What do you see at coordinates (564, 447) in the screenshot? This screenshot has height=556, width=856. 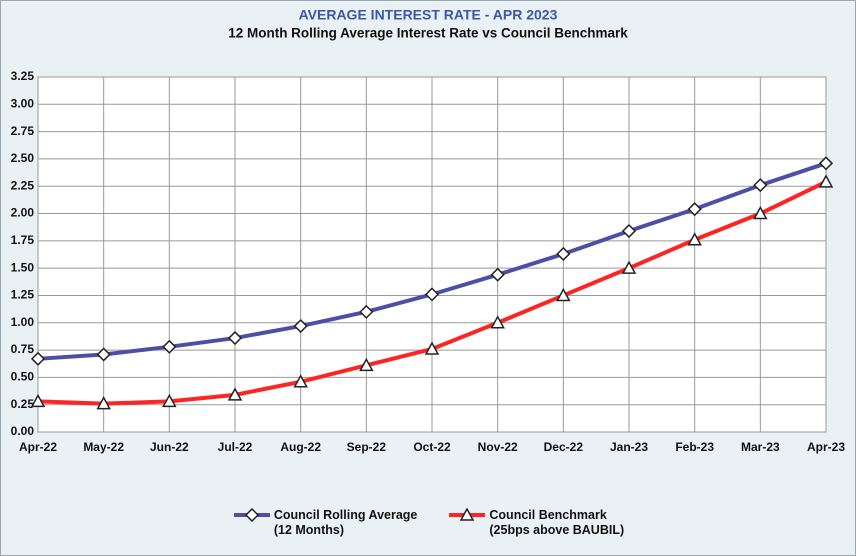 I see `x-tick-label: Dec-22` at bounding box center [564, 447].